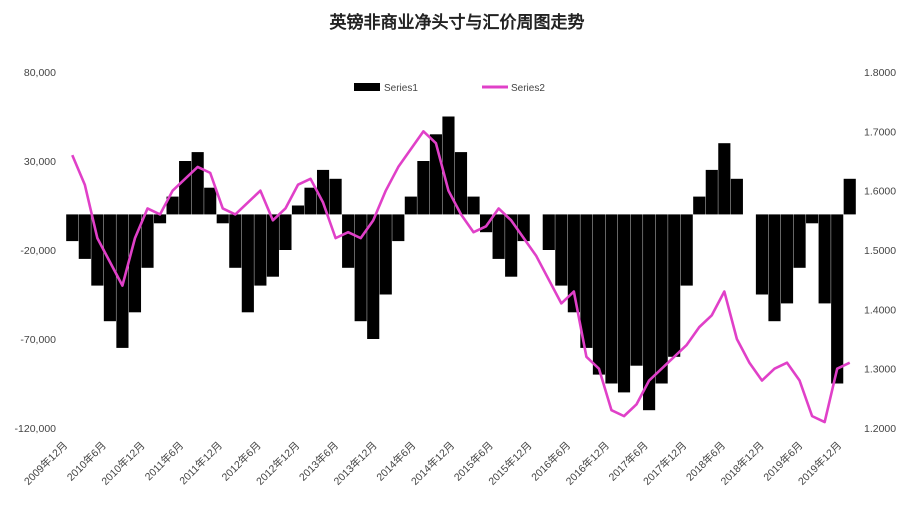 The width and height of the screenshot is (914, 528). I want to click on legend-label-series1: Series1, so click(401, 88).